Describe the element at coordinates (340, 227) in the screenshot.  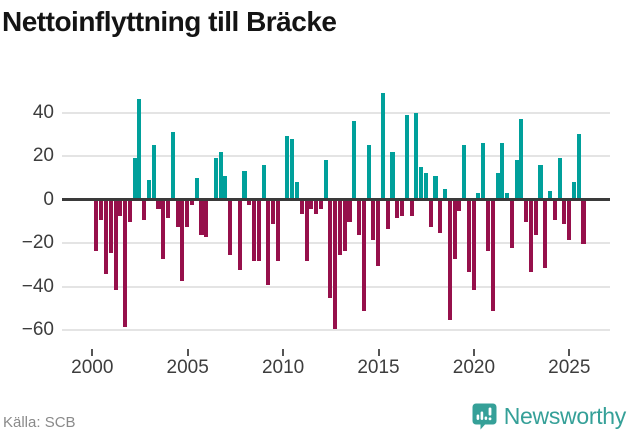
I see `bar-2012-q4` at that location.